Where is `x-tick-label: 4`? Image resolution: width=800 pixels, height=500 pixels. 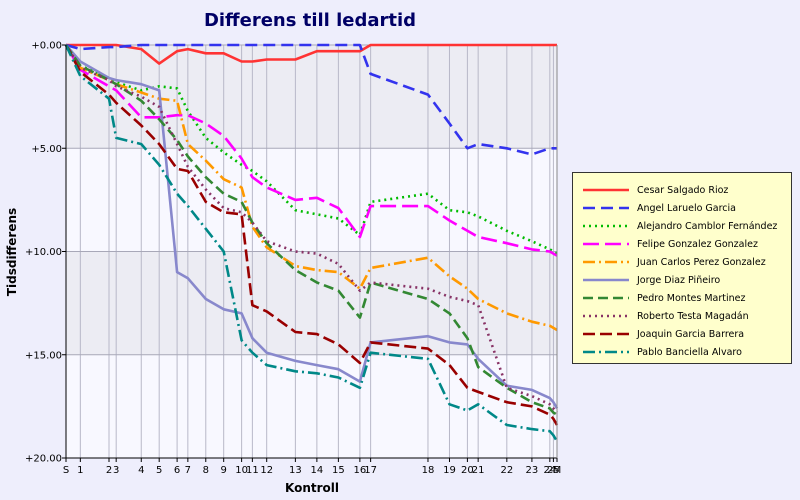 x-tick-label: 4 is located at coordinates (141, 470).